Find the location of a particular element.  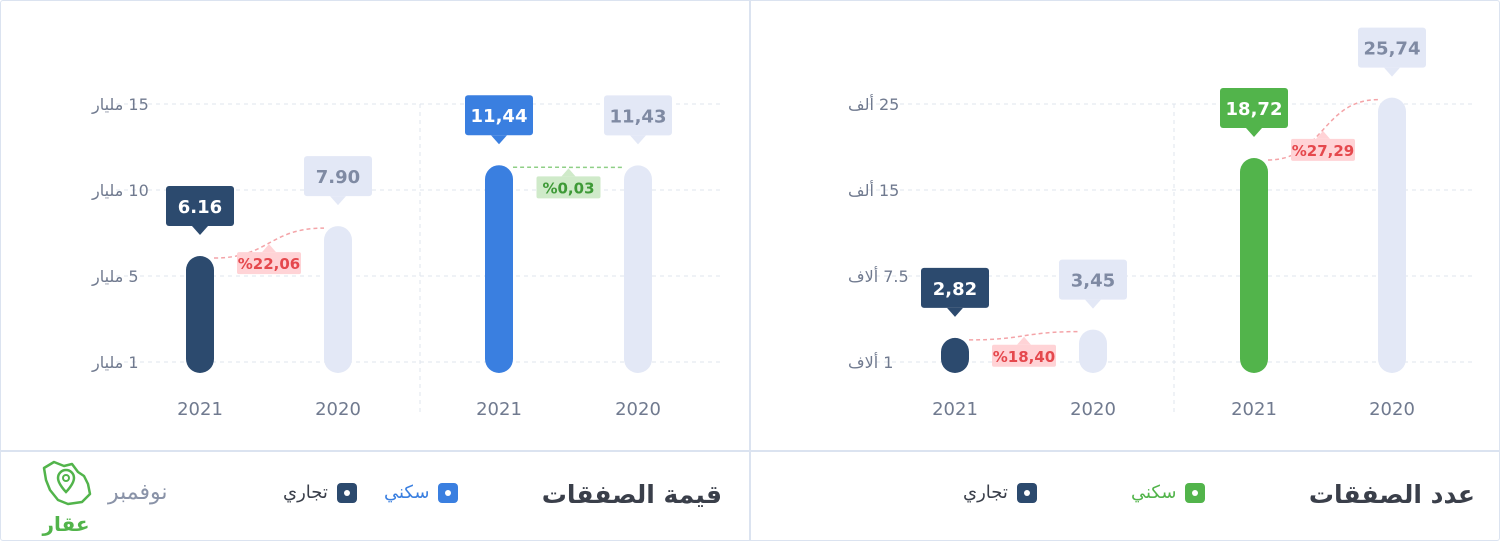

left-panel-title: قيمة الصفقات is located at coordinates (631, 494).